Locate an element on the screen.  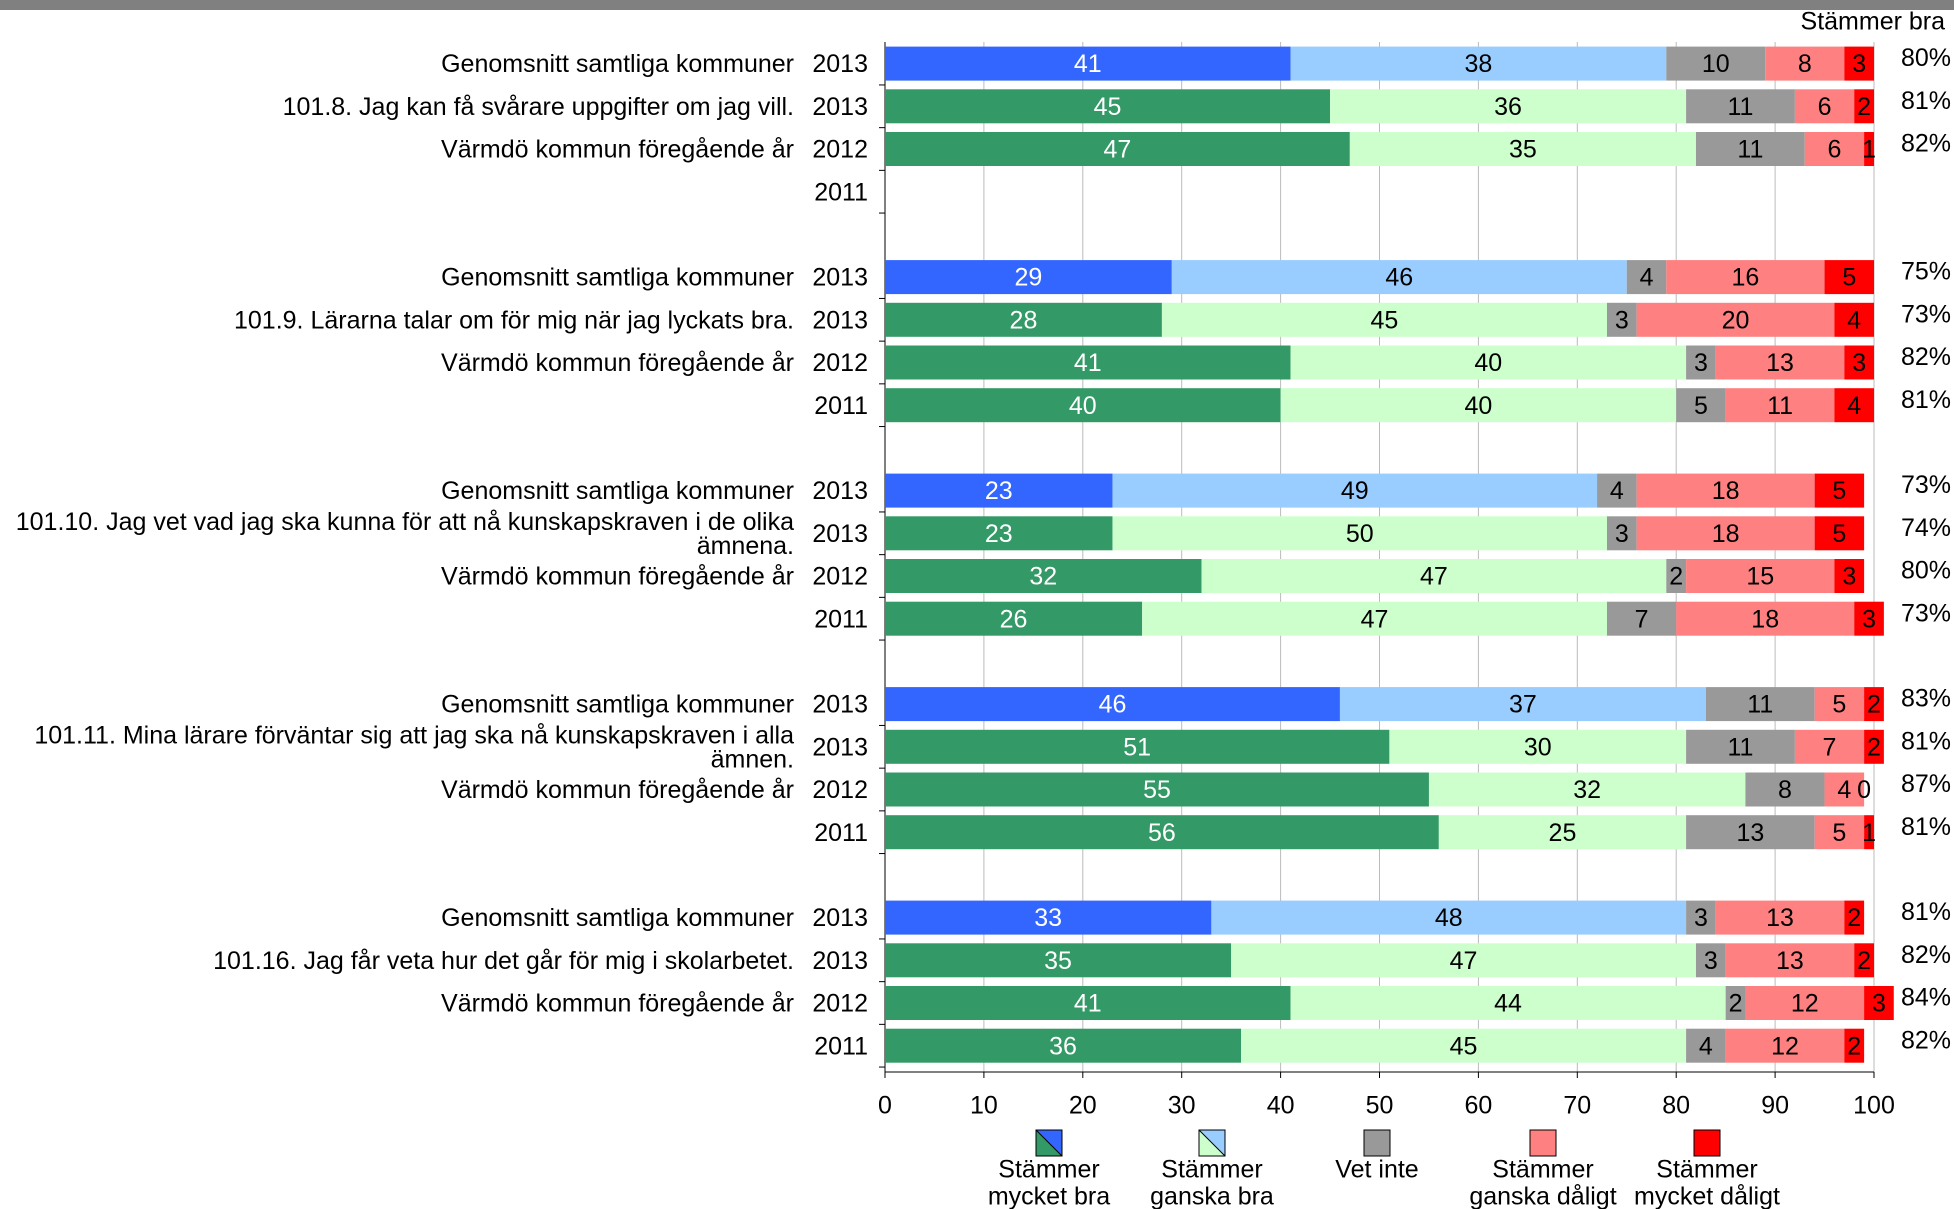
segment-label: 3 is located at coordinates (1869, 619).